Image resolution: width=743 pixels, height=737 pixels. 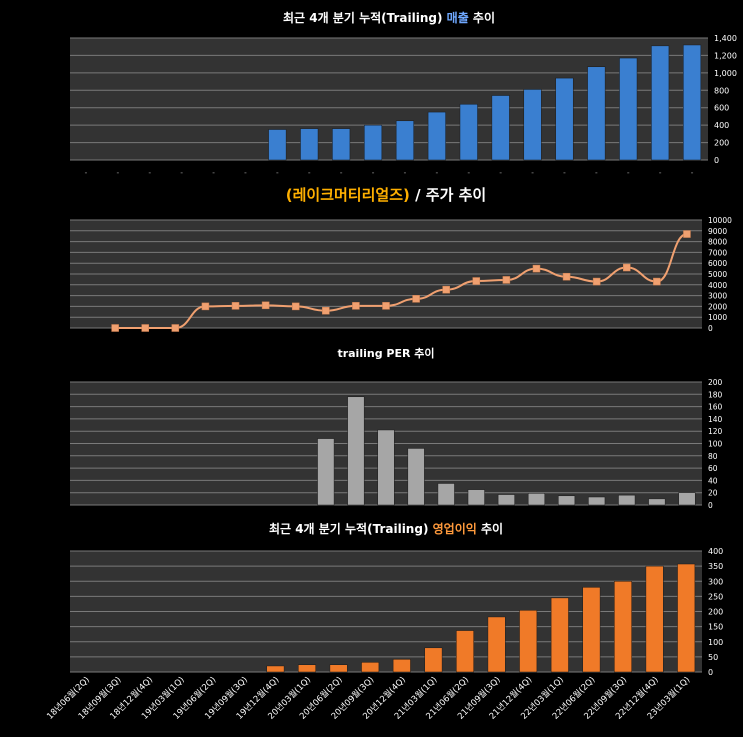 What do you see at coordinates (351, 528) in the screenshot?
I see `title-prefix: 최근 4개 분기 누적(Trailing)` at bounding box center [351, 528].